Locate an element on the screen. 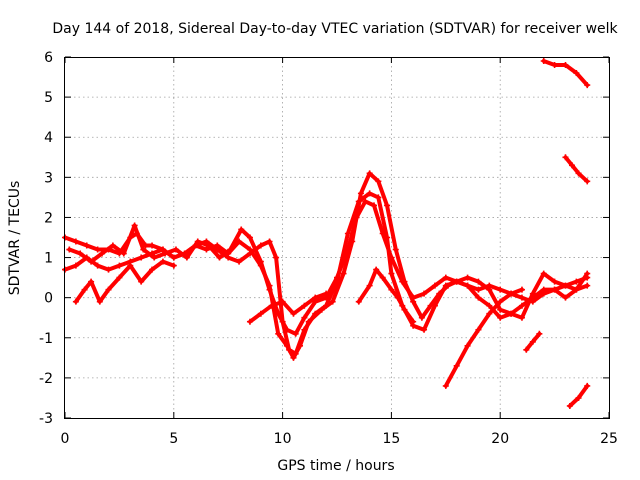 The image size is (640, 480). x-tick-label: 5 is located at coordinates (173, 439).